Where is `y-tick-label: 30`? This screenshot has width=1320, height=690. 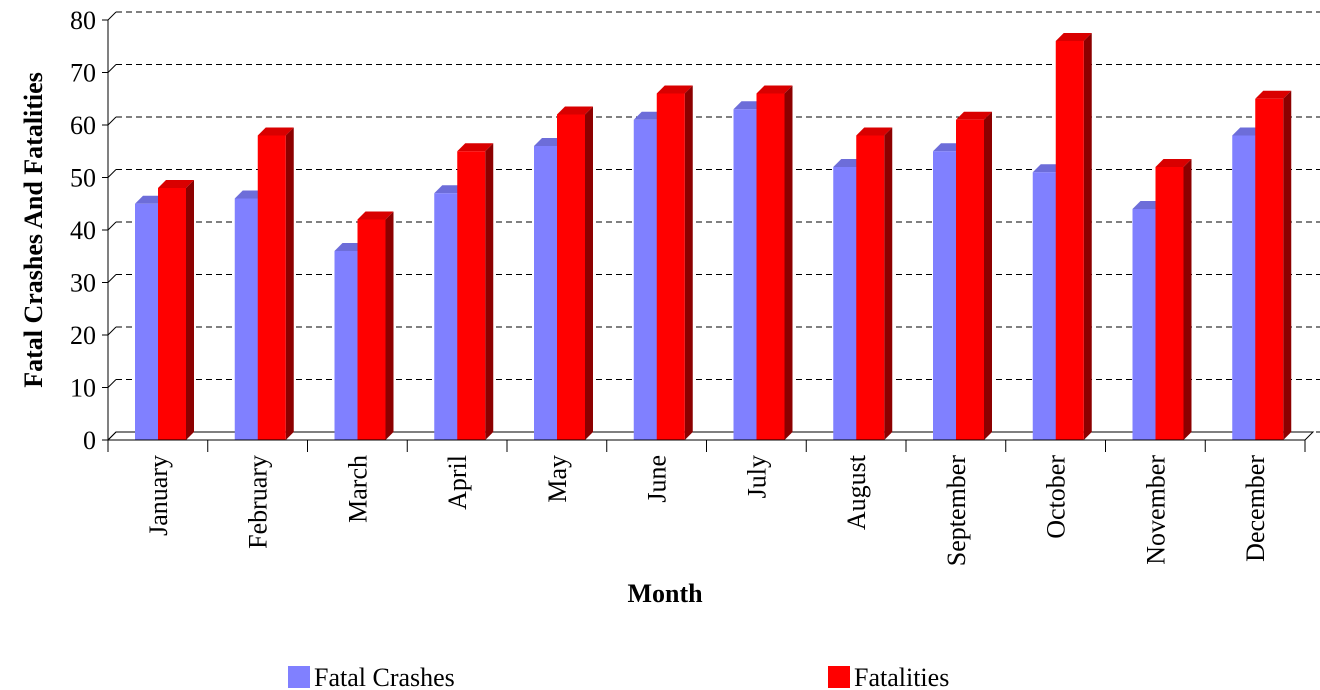 y-tick-label: 30 is located at coordinates (83, 283).